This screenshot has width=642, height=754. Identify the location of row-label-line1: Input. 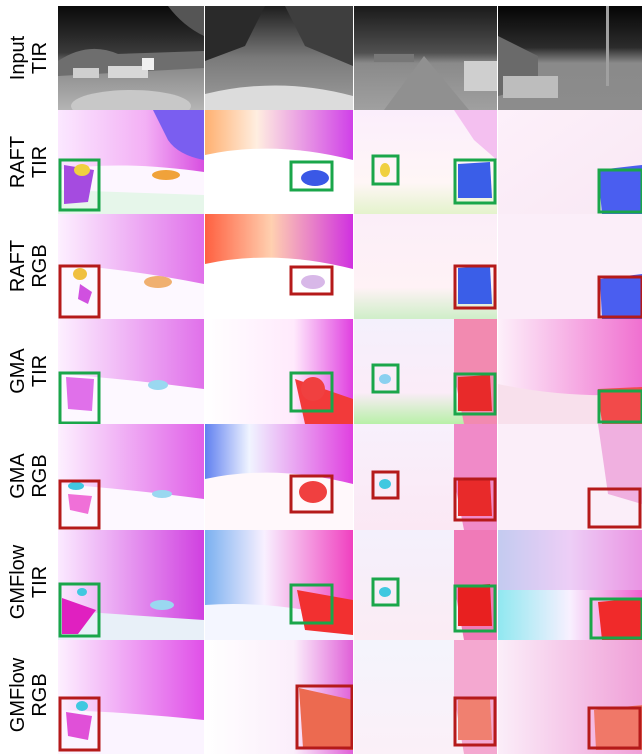
(18, 58).